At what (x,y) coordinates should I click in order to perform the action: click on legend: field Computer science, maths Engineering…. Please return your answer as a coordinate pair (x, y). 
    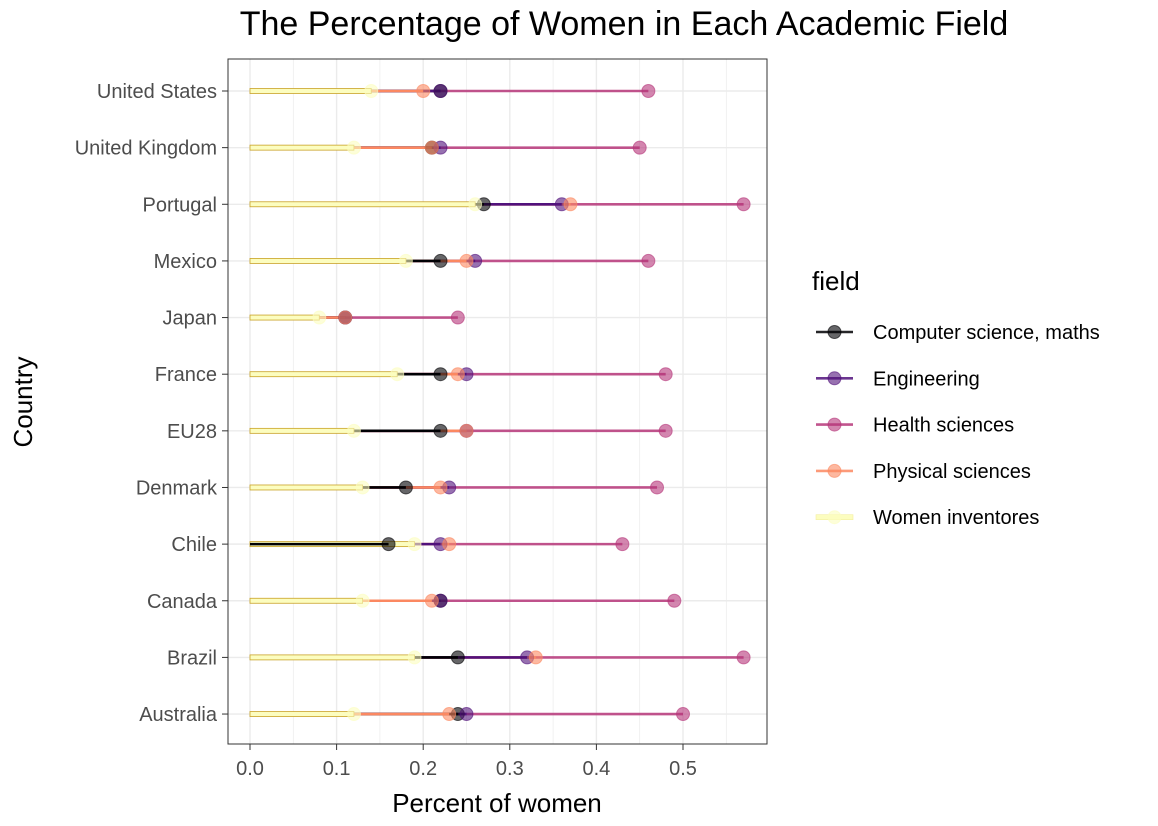
    Looking at the image, I should click on (956, 397).